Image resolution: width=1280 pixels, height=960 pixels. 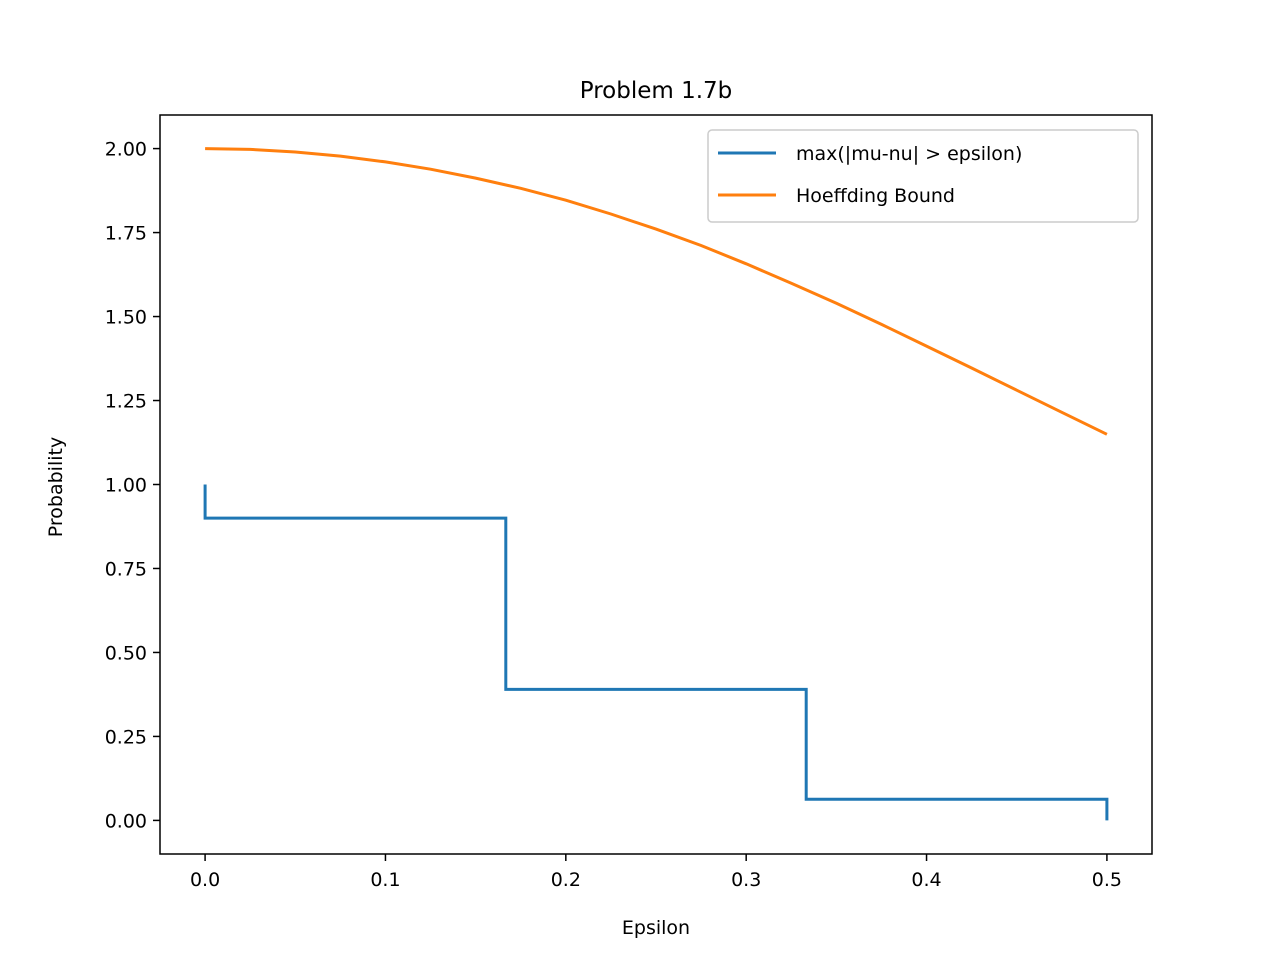 I want to click on y-tick-label: 1.00, so click(x=126, y=486).